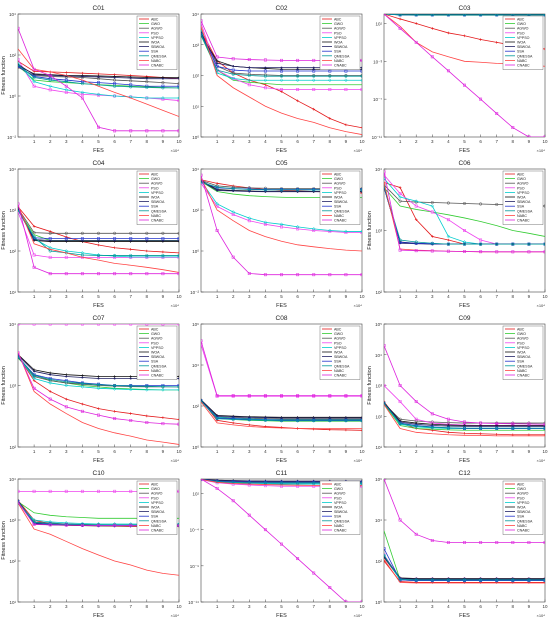  I want to click on x-tick-label: 7, so click(313, 296).